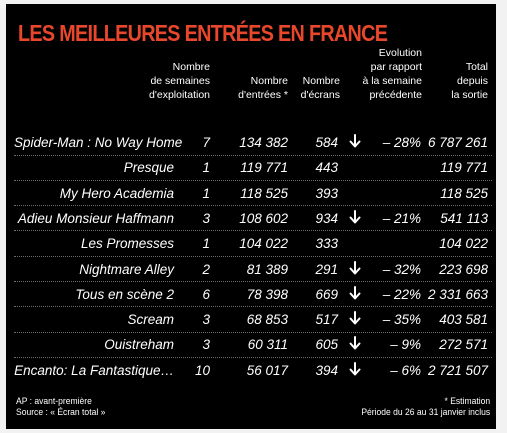 Image resolution: width=507 pixels, height=433 pixels. Describe the element at coordinates (116, 193) in the screenshot. I see `film-title: My Hero Academia` at that location.